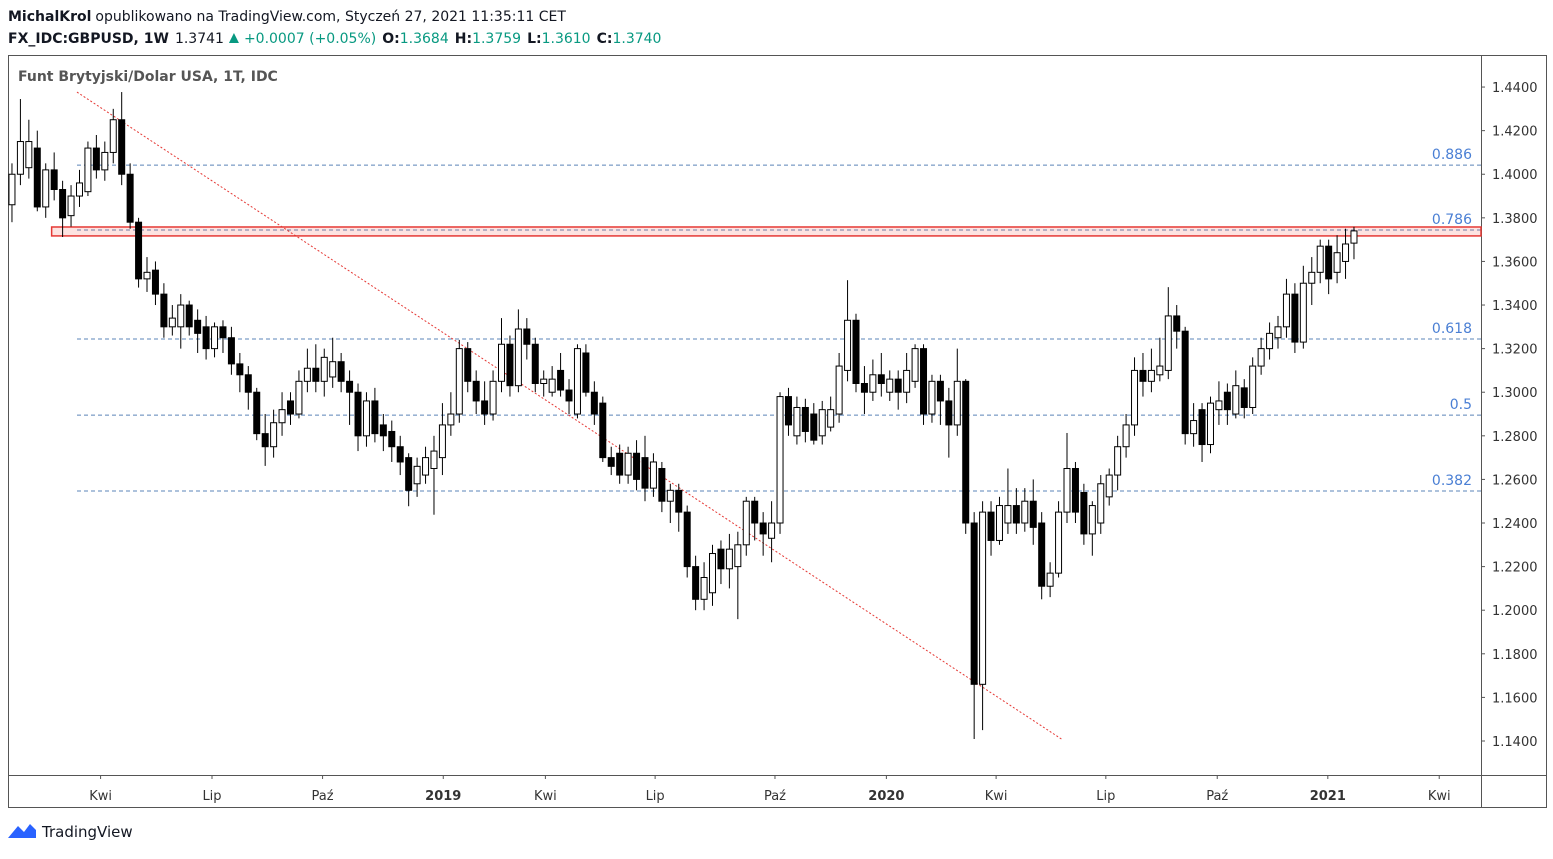  What do you see at coordinates (636, 39) in the screenshot?
I see `close: 1.3740` at bounding box center [636, 39].